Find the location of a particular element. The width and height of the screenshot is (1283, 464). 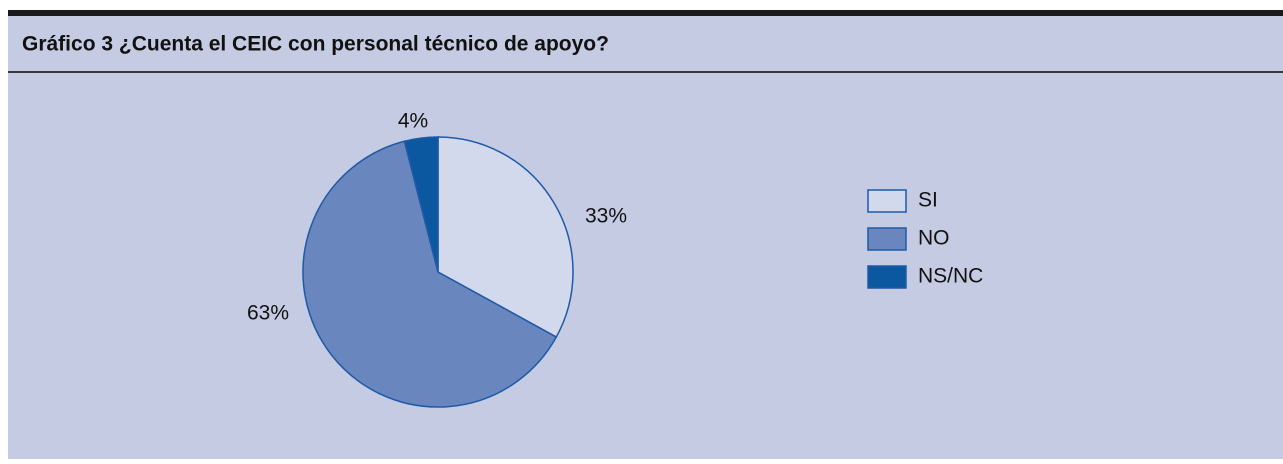

top-rule is located at coordinates (645, 13).